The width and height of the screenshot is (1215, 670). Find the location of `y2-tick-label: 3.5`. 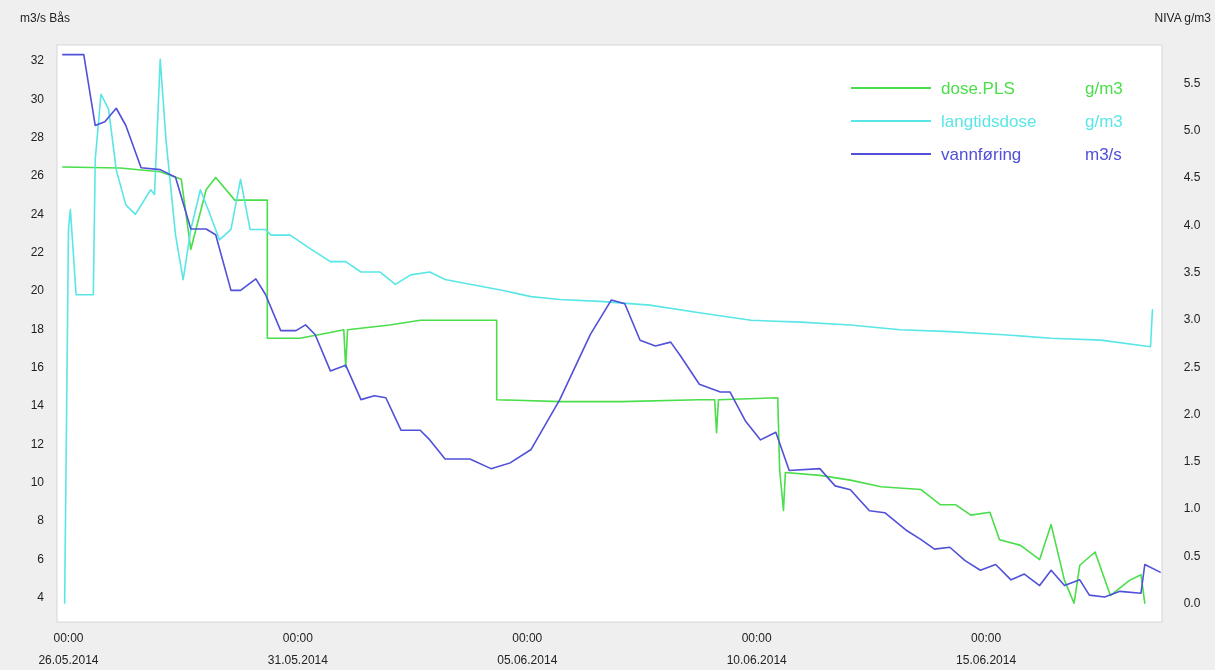

y2-tick-label: 3.5 is located at coordinates (1192, 272).